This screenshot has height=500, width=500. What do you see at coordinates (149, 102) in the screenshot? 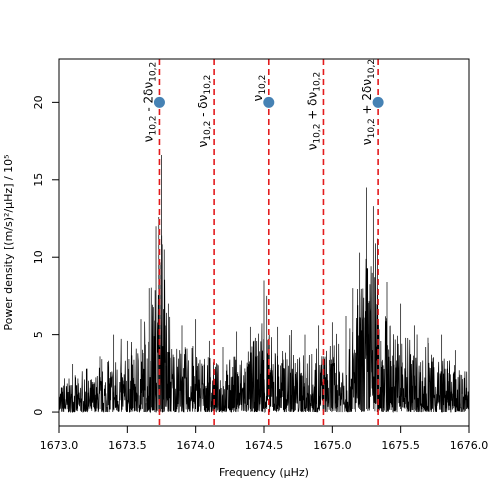
I see `mode-label: ν10,2 - 2δν10,2` at bounding box center [149, 102].